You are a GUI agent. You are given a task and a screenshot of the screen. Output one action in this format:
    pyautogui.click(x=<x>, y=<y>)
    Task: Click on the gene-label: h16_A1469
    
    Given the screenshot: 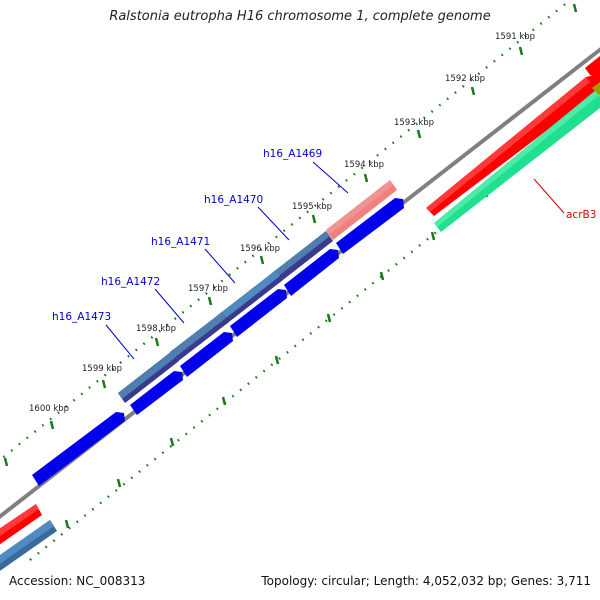 What is the action you would take?
    pyautogui.click(x=292, y=154)
    